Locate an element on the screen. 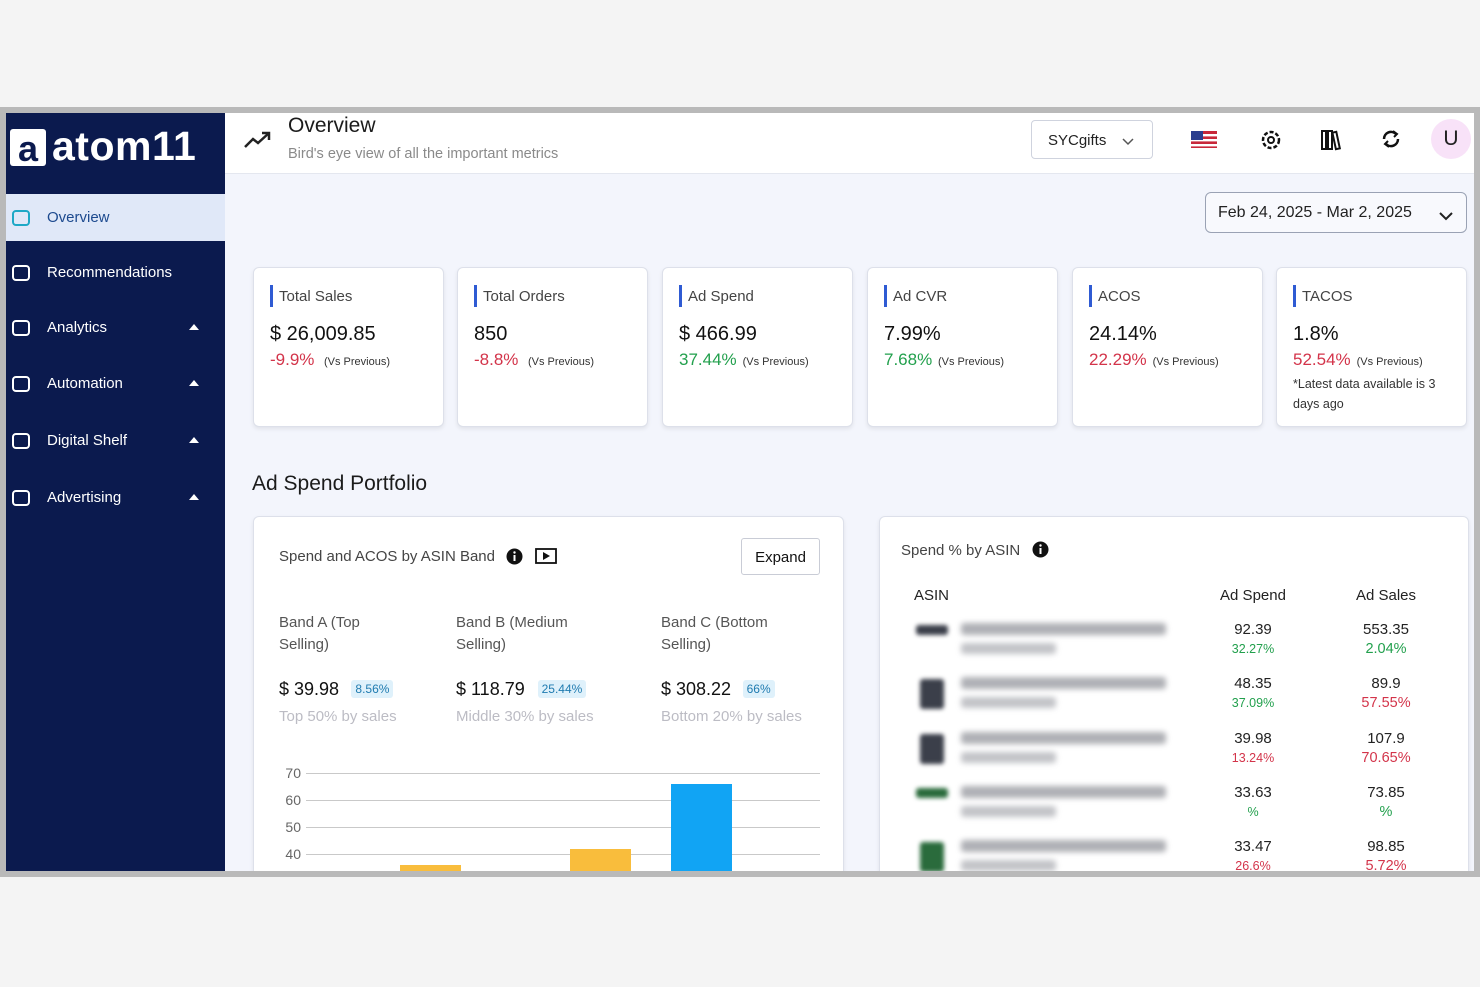  date-picker: Feb 24, 2025 - Mar 2, 2025 is located at coordinates (1336, 212).